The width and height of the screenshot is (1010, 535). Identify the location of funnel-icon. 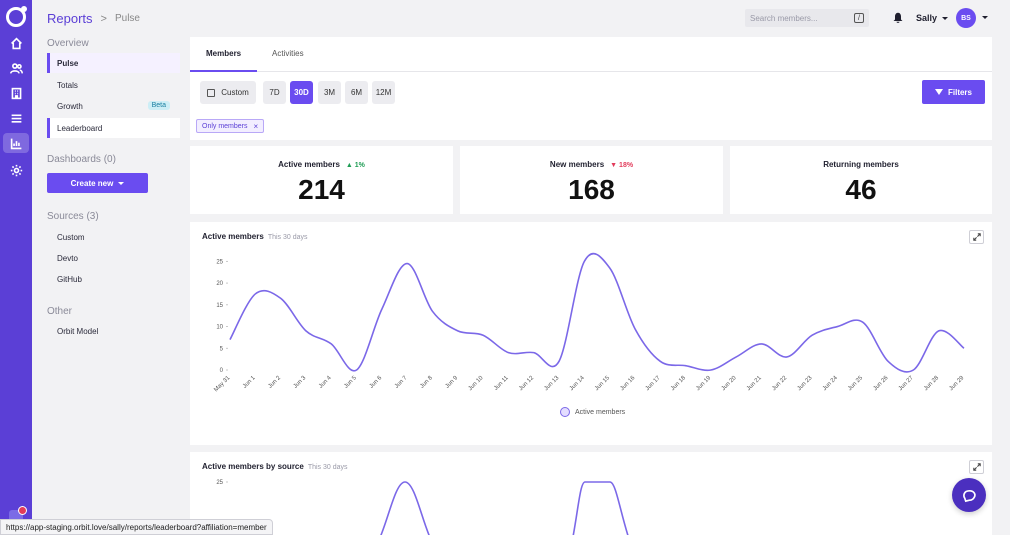
(938, 92).